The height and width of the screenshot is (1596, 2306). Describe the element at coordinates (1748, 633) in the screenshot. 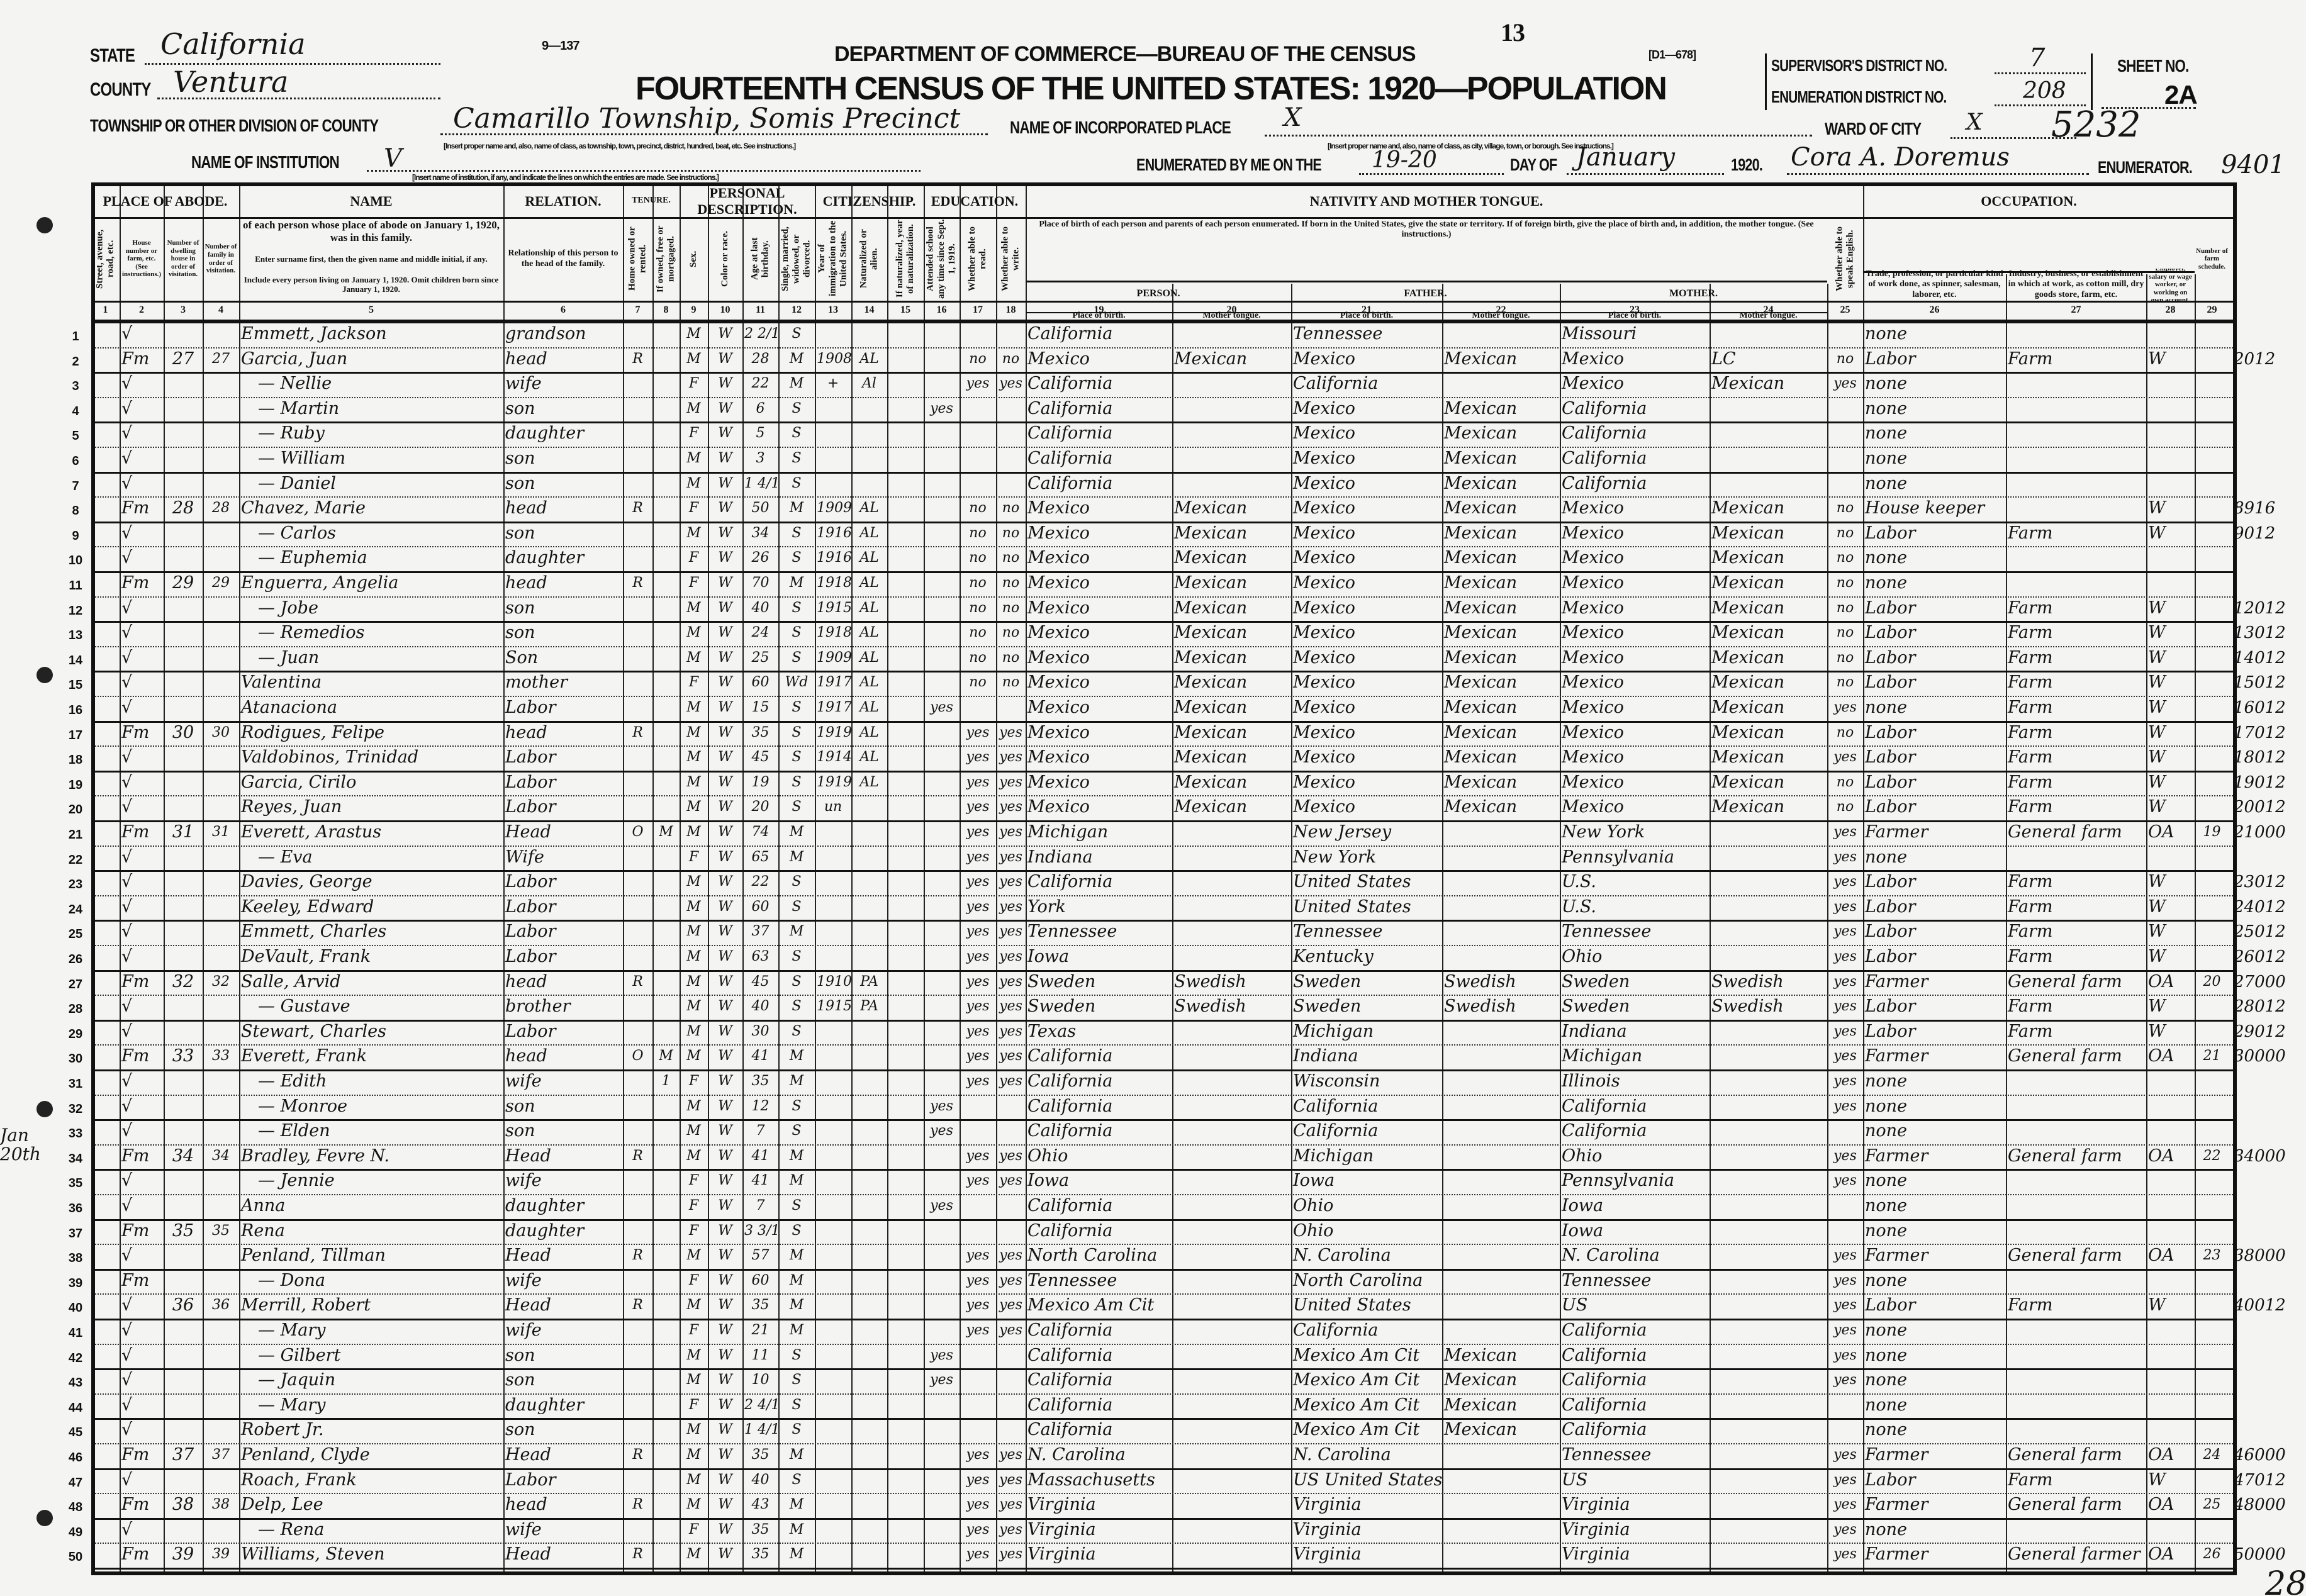

I see `cell-mother-mother-tongue: Mexican` at that location.